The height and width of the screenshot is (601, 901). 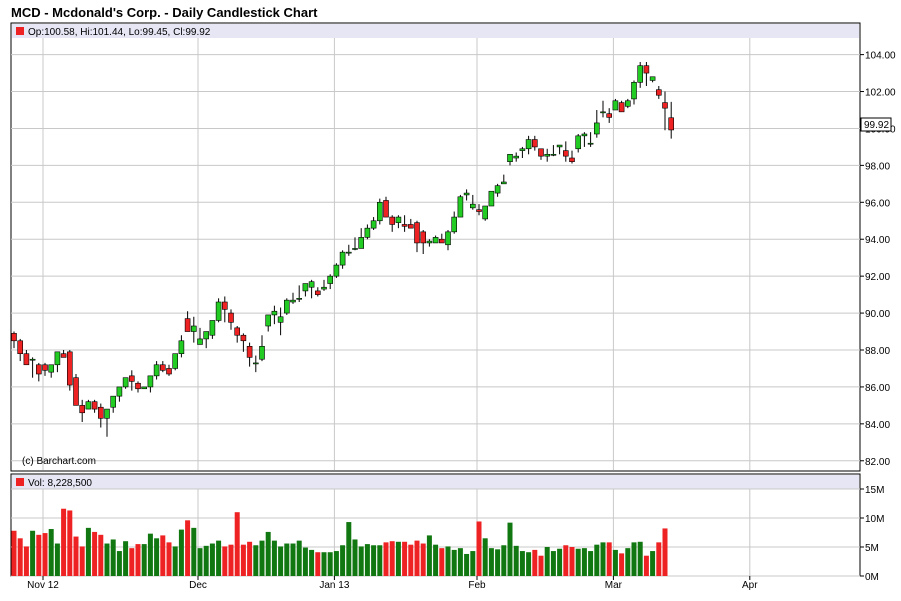 What do you see at coordinates (614, 585) in the screenshot?
I see `date-label: Mar` at bounding box center [614, 585].